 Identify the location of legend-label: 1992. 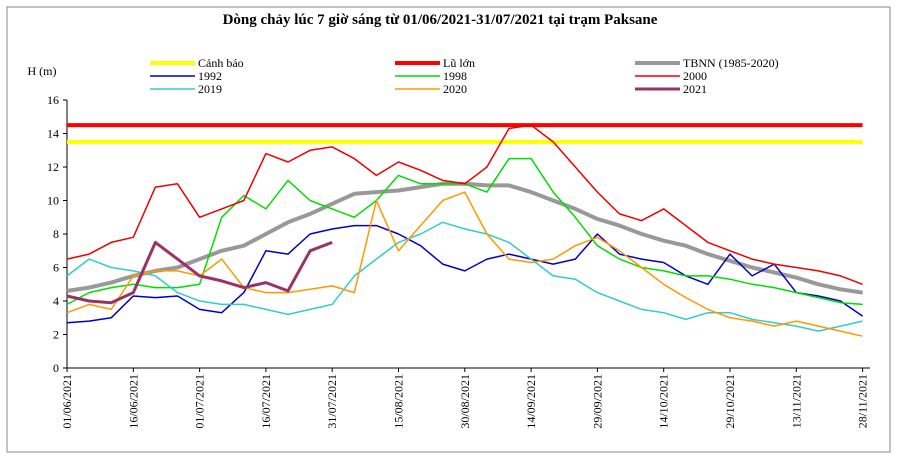
(210, 76).